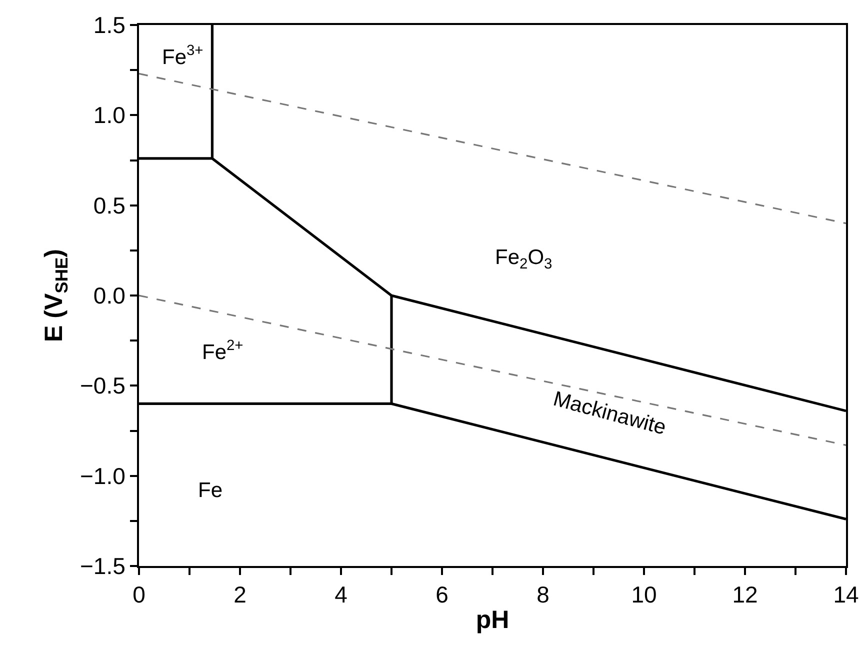 The width and height of the screenshot is (865, 652). I want to click on x-tick-label: 10, so click(644, 595).